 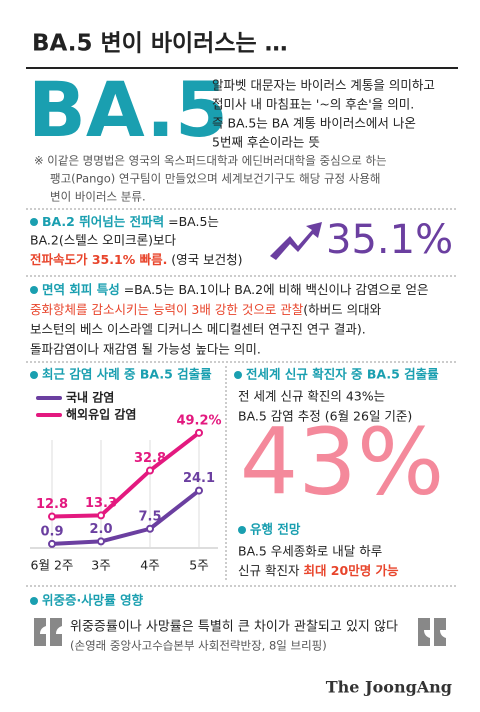 I want to click on heading: BA.2 뛰어넘는 전파력, so click(x=103, y=221).